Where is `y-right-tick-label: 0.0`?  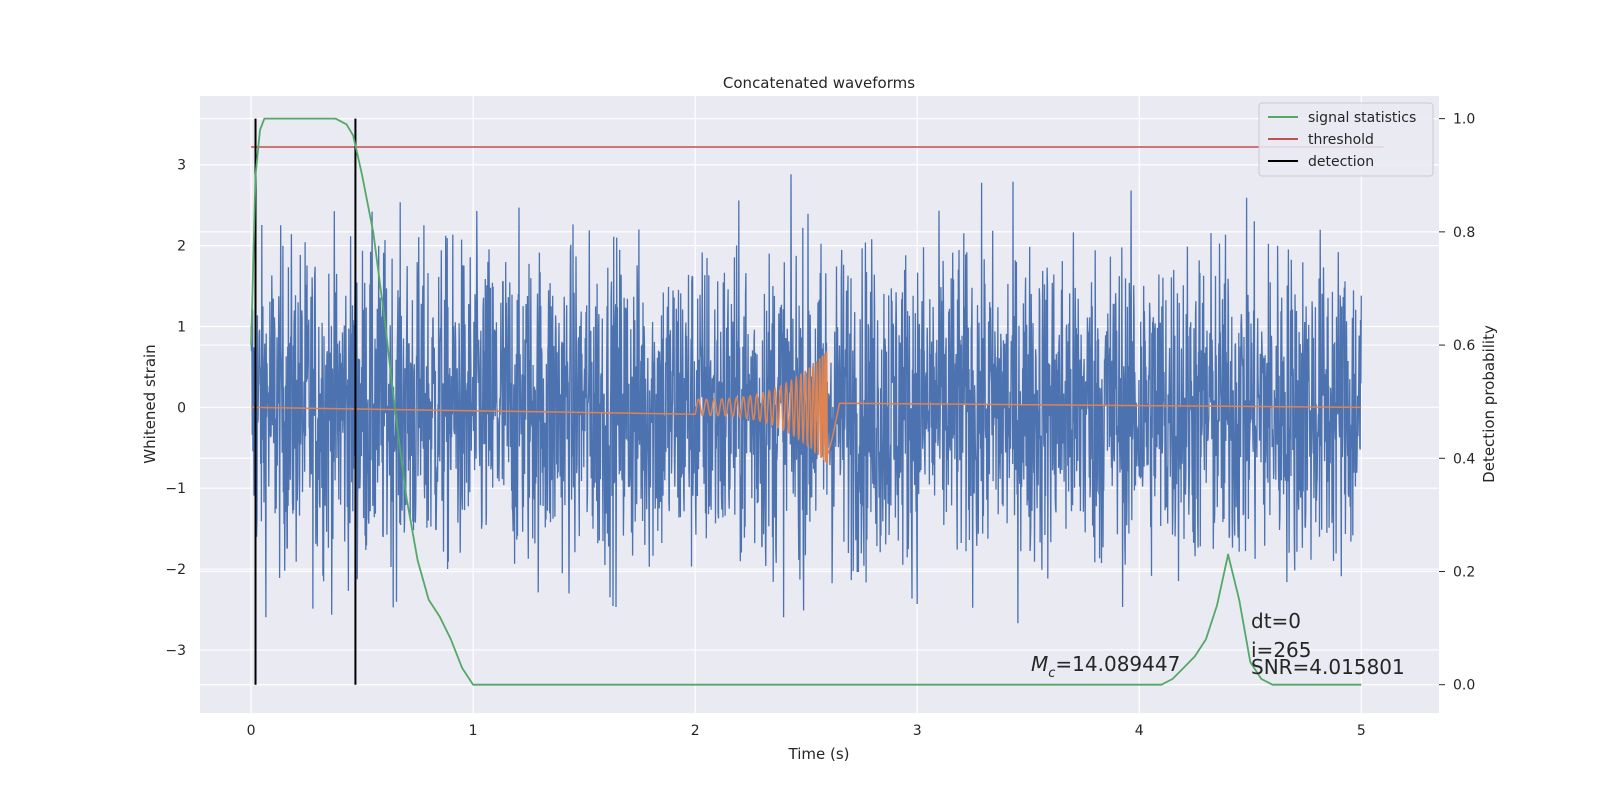
y-right-tick-label: 0.0 is located at coordinates (1464, 686).